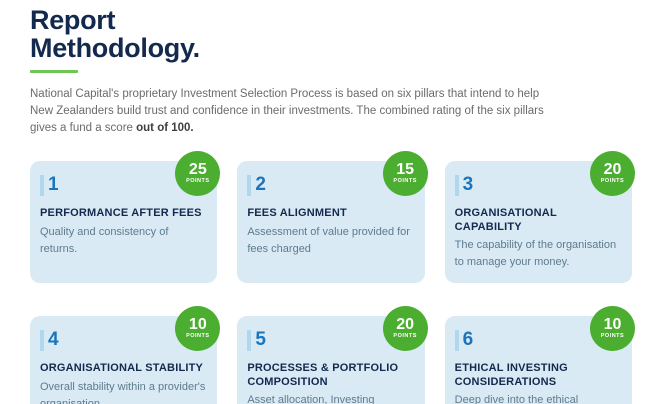  I want to click on pillar-number: 3, so click(468, 184).